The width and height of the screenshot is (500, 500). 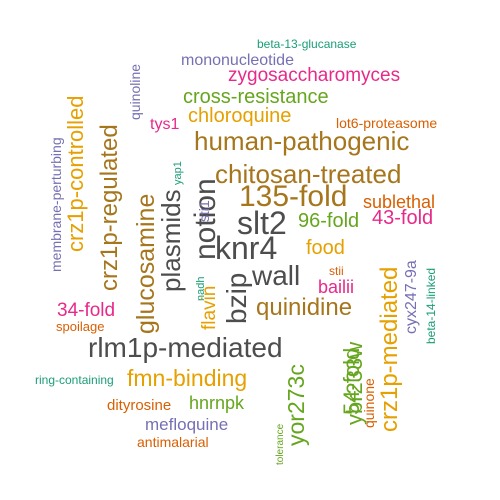 What do you see at coordinates (187, 378) in the screenshot?
I see `word-fmn-binding: fmn-binding` at bounding box center [187, 378].